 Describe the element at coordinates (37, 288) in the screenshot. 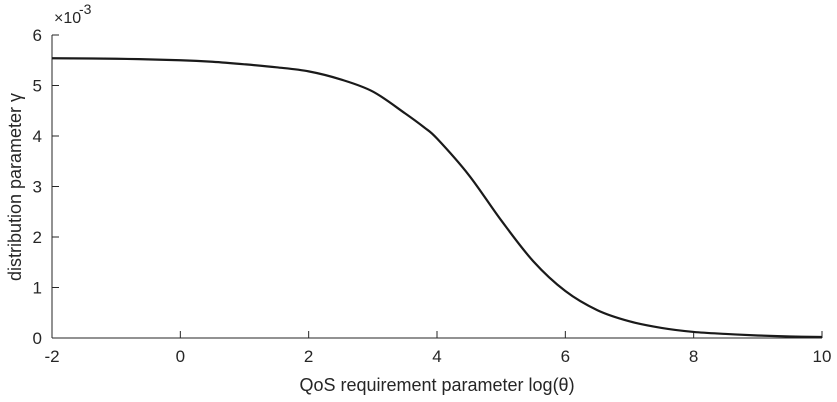

I see `y-tick-label: 1` at that location.